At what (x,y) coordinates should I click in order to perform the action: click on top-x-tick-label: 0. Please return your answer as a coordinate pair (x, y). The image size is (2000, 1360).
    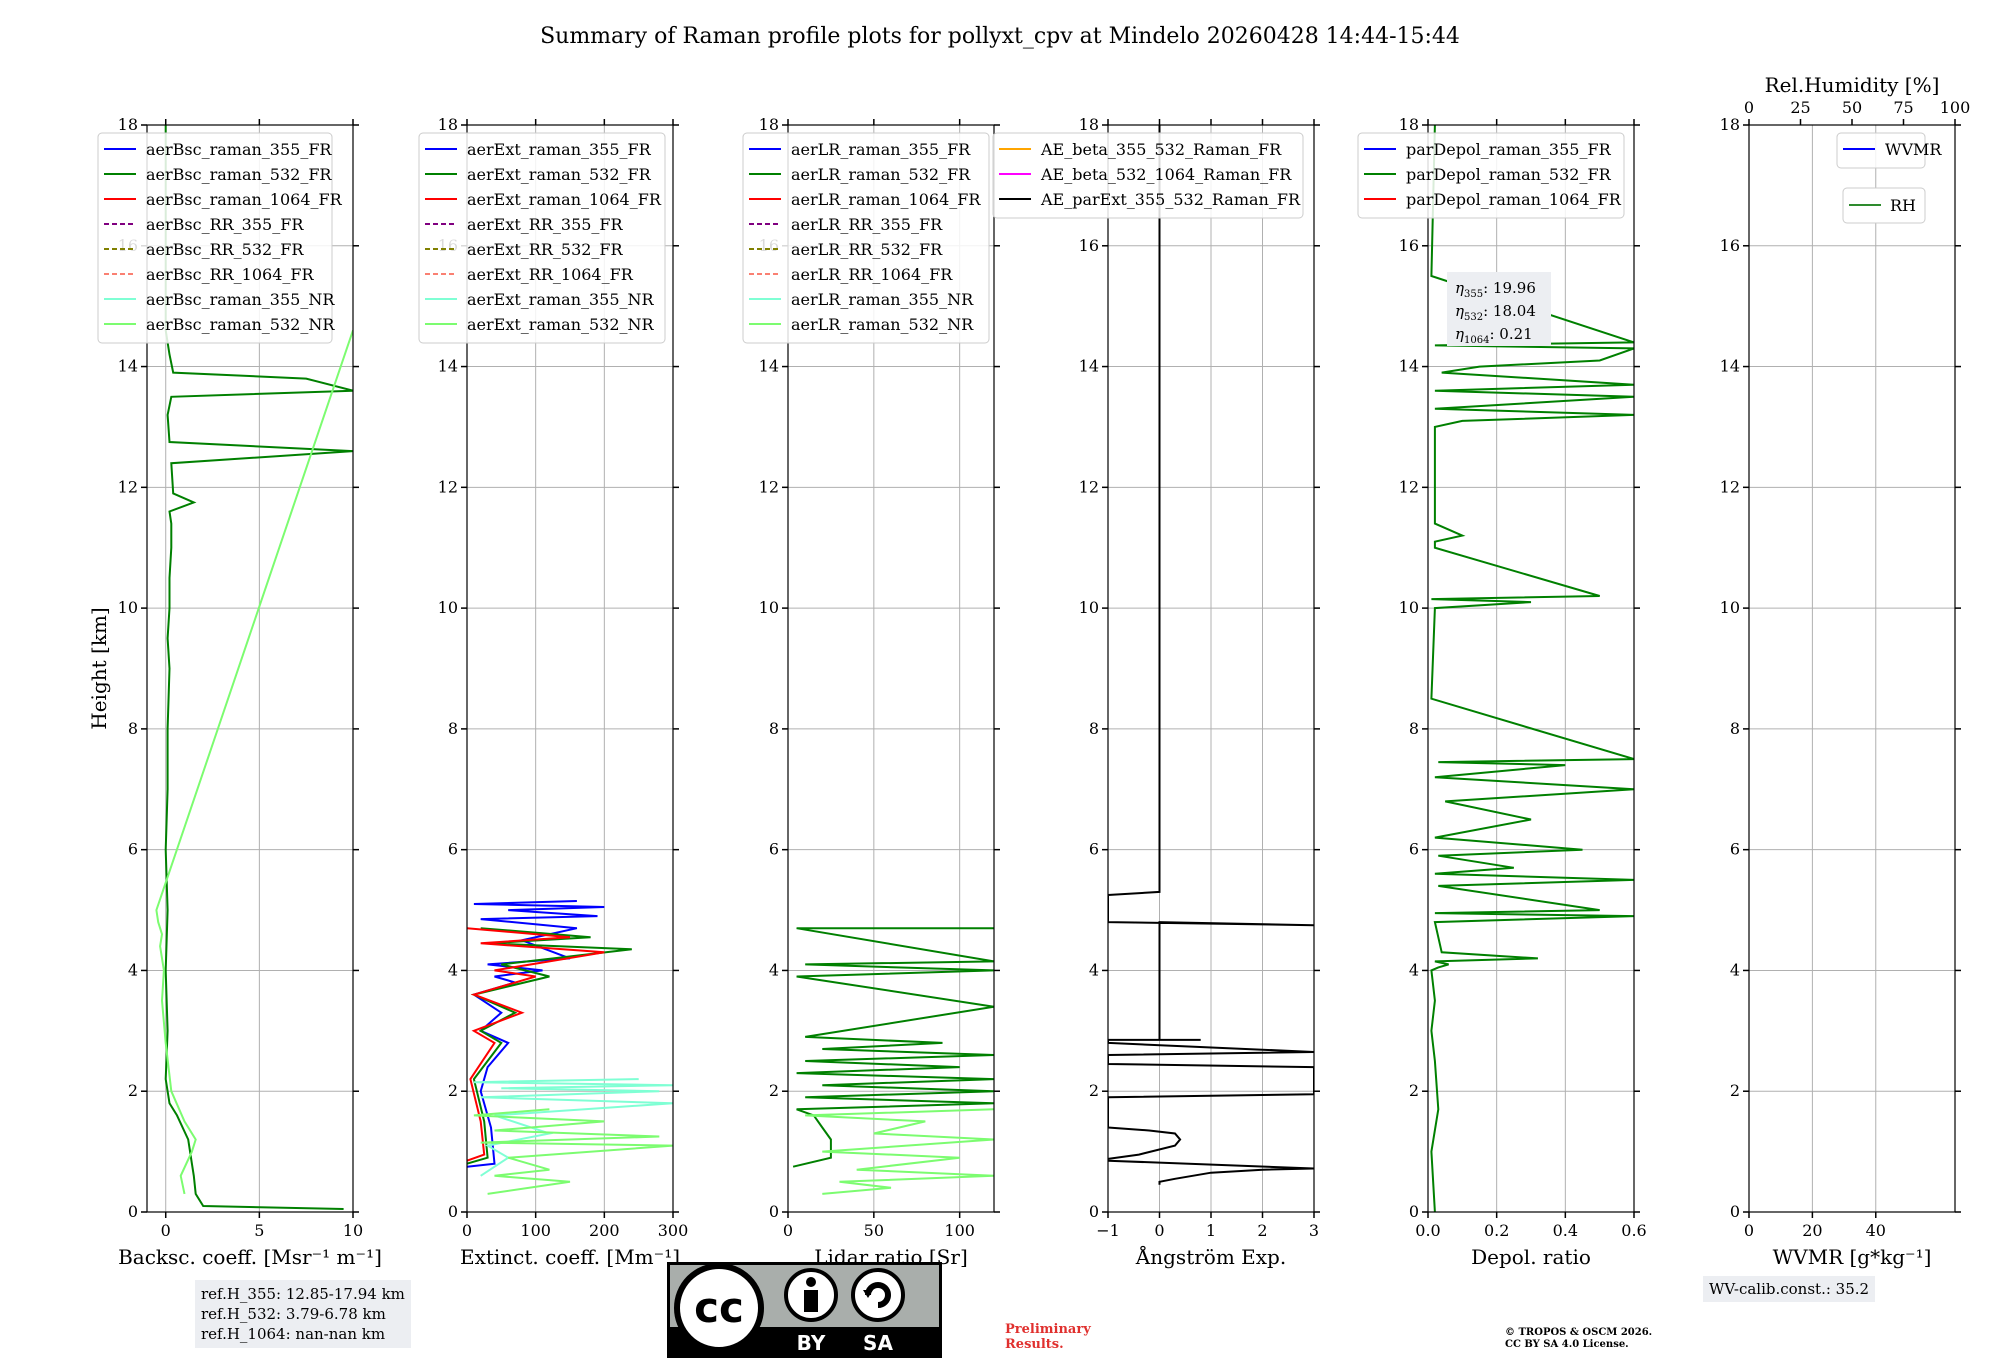
    Looking at the image, I should click on (1749, 107).